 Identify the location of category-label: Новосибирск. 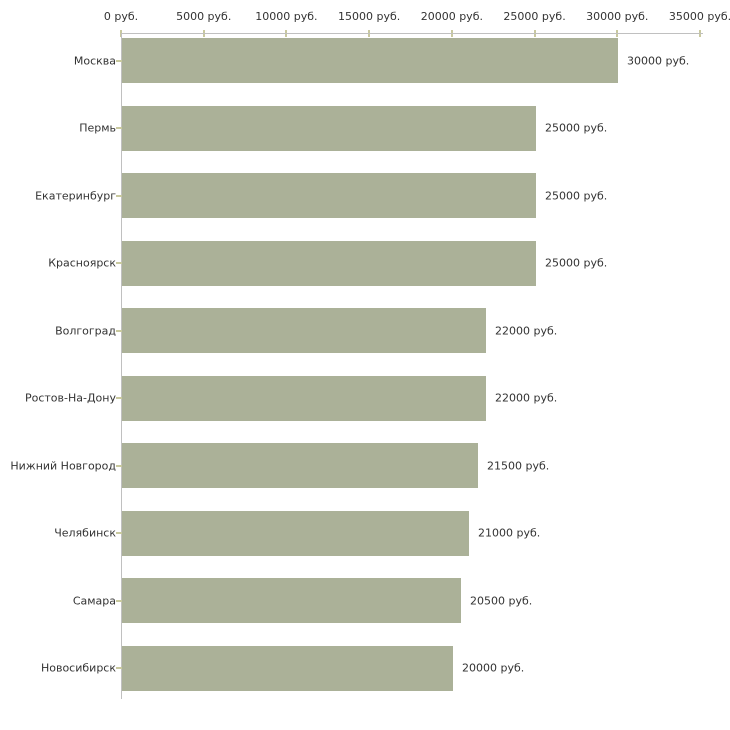
(78, 668).